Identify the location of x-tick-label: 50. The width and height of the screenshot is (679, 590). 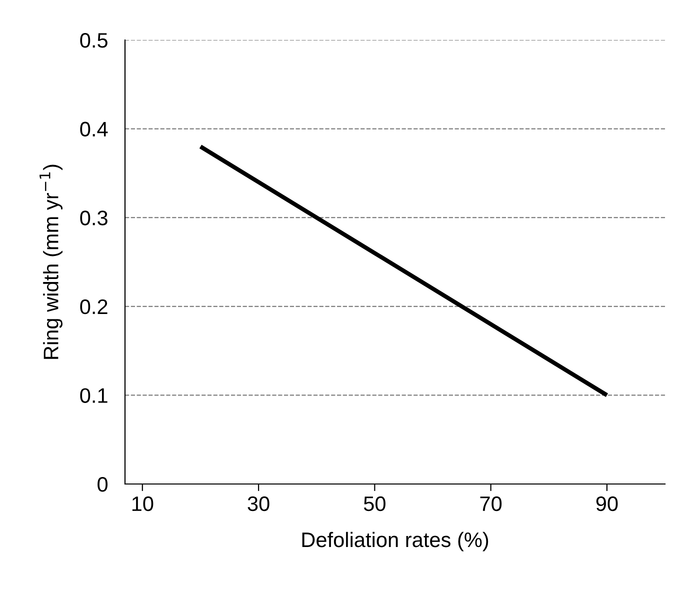
(375, 504).